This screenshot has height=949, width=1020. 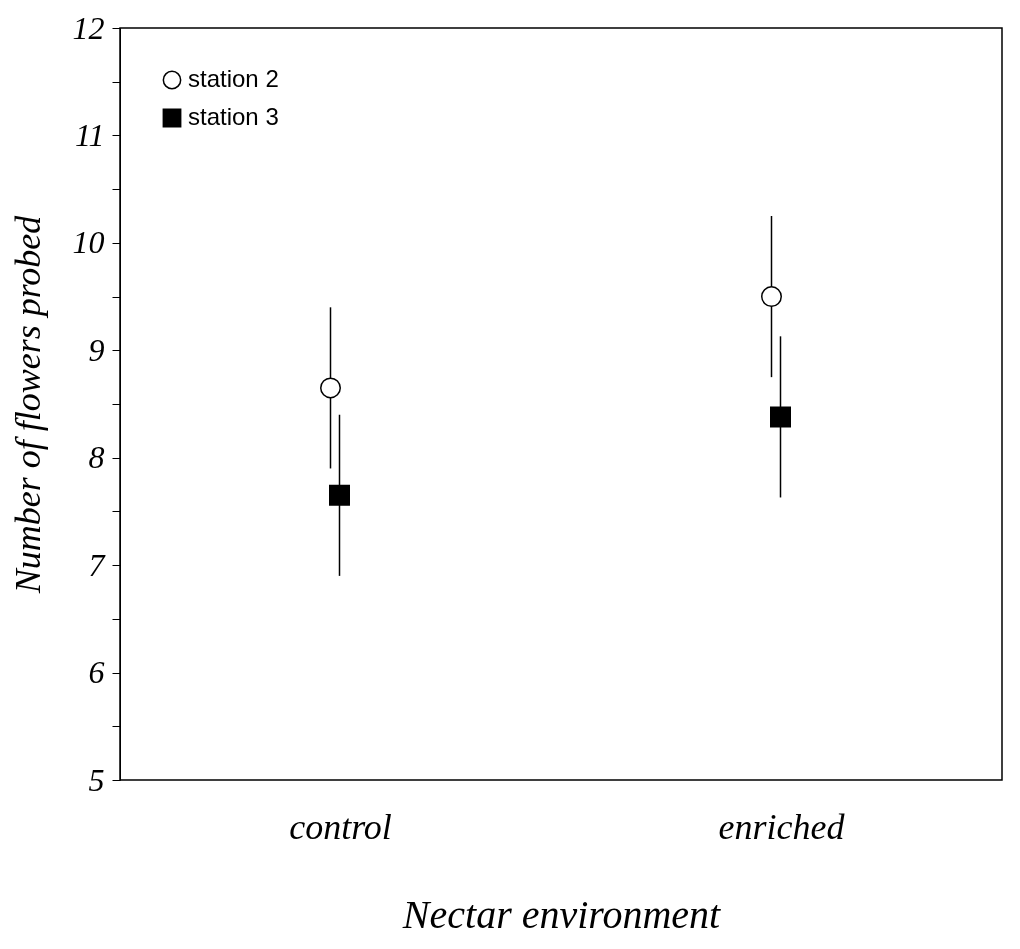 I want to click on y-tick-label: 10, so click(x=88, y=242).